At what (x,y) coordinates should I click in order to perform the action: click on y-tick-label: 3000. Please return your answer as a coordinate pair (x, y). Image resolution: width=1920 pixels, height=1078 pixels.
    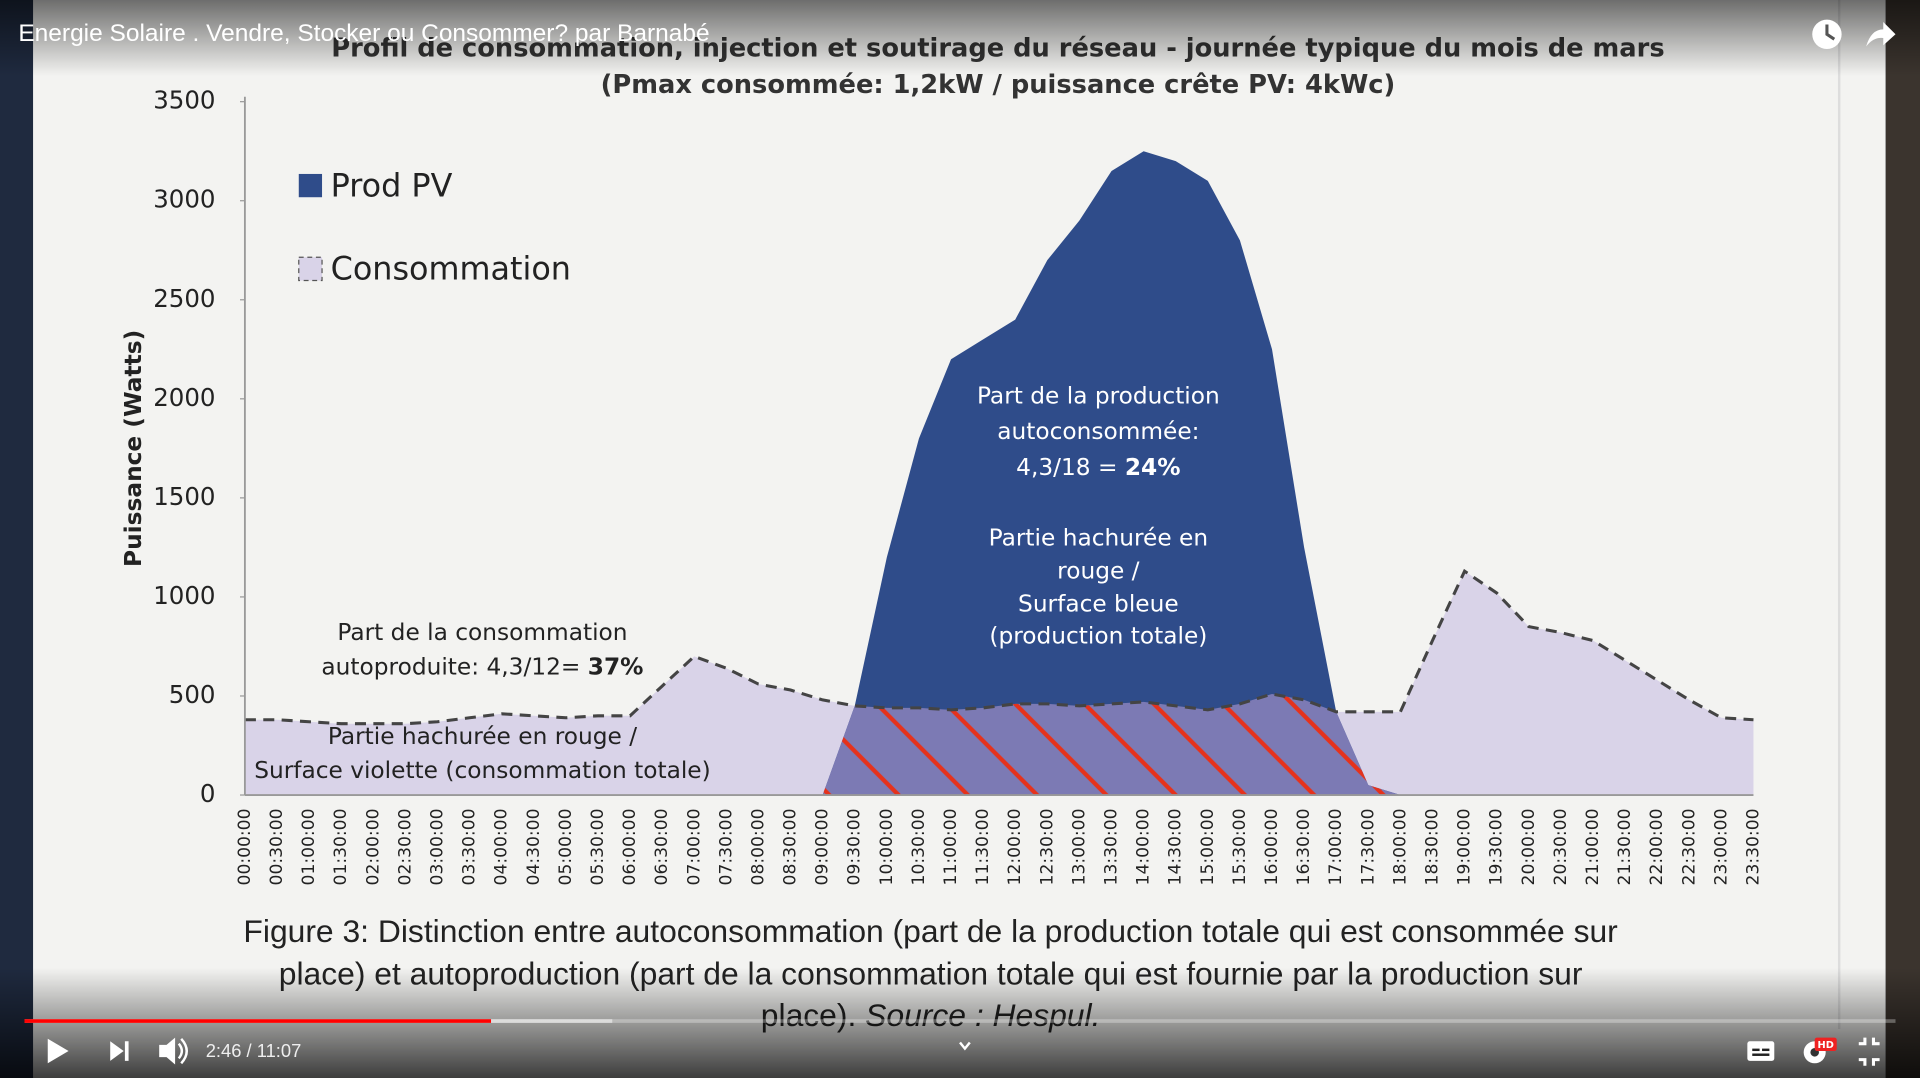
    Looking at the image, I should click on (184, 199).